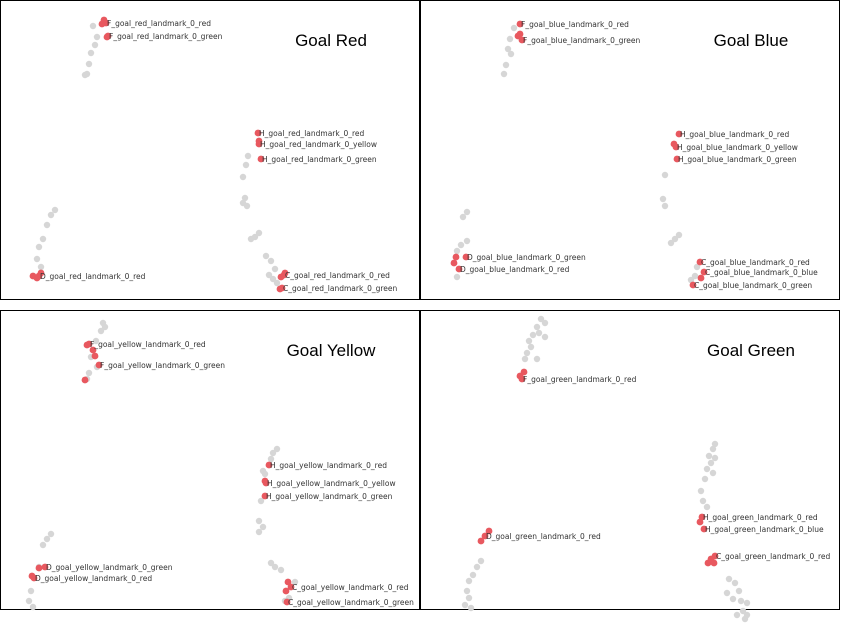 Image resolution: width=850 pixels, height=641 pixels. What do you see at coordinates (543, 536) in the screenshot?
I see `point-label: D_goal_green_landmark_0_red` at bounding box center [543, 536].